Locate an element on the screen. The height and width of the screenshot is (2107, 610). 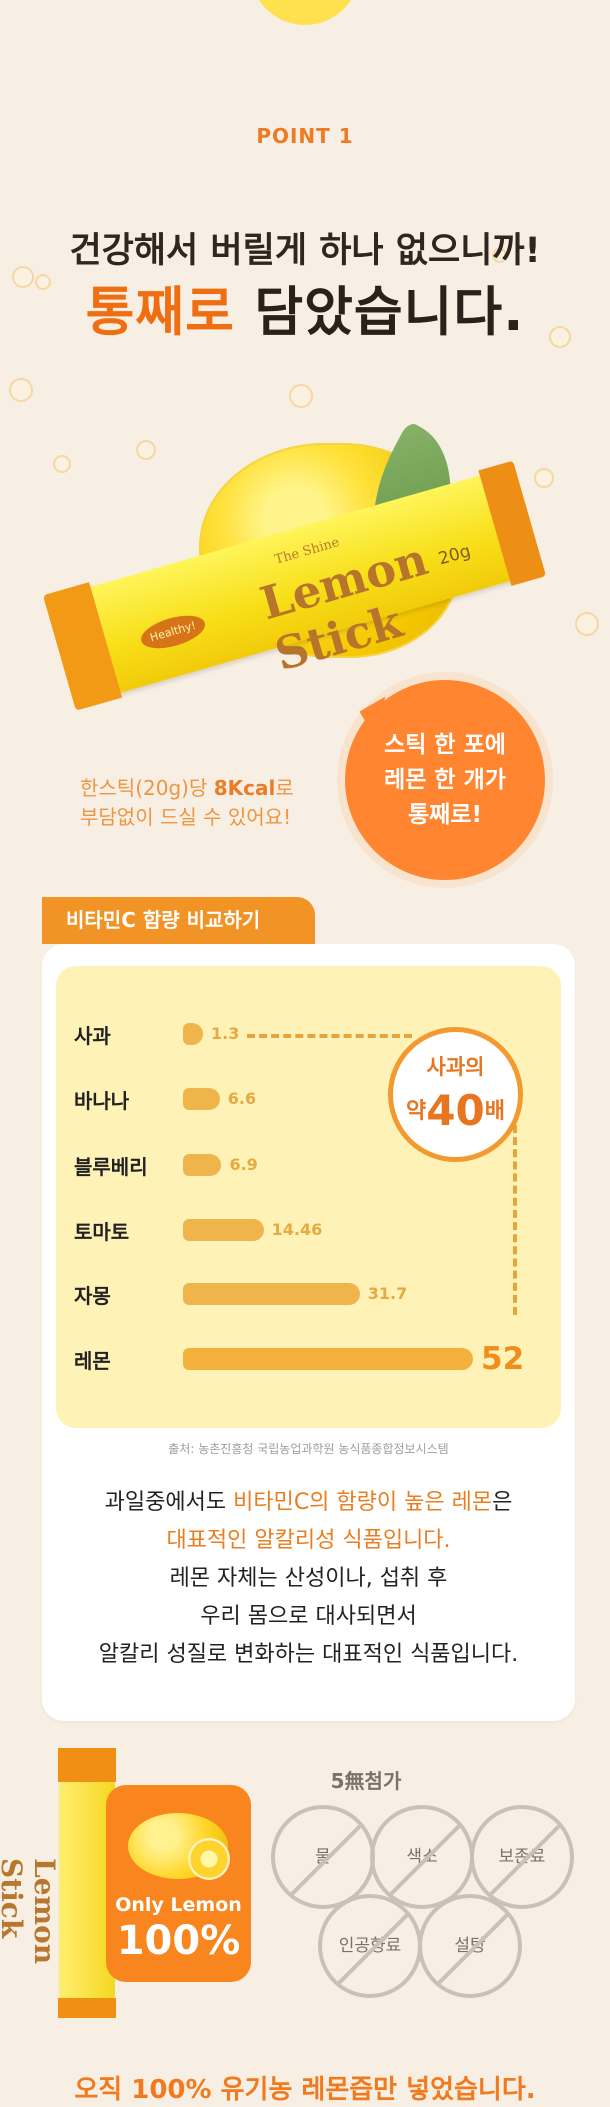
comparison-tab-label: 비타민C 함량 비교하기 is located at coordinates (178, 920).